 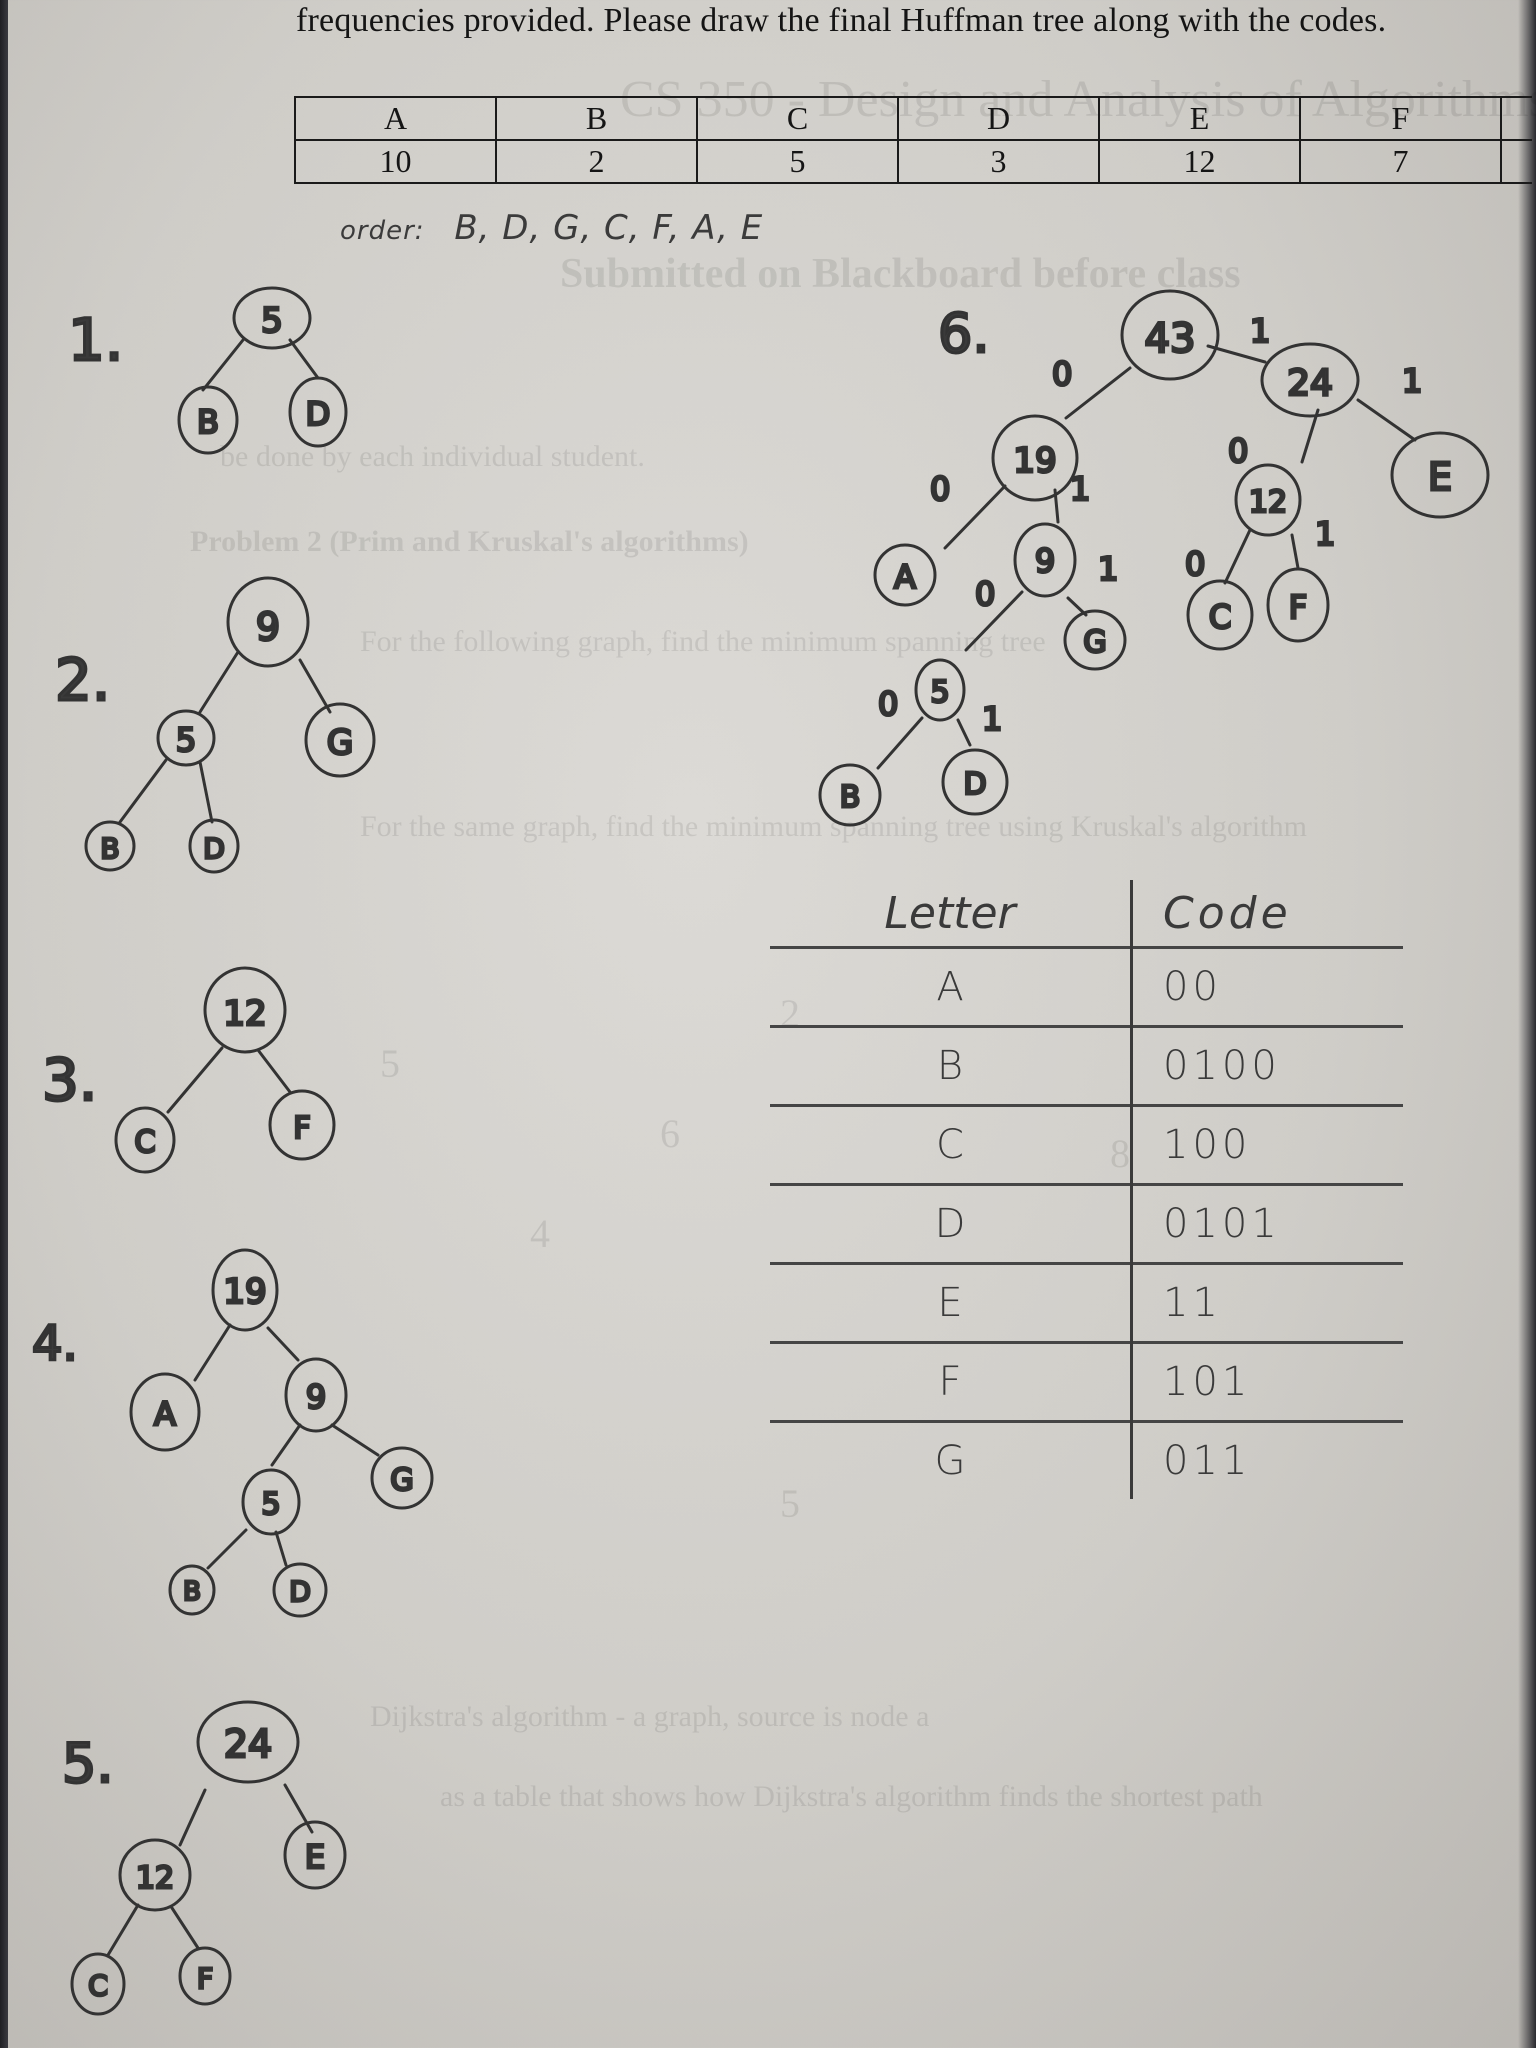 What do you see at coordinates (951, 1224) in the screenshot?
I see `code-letter: D` at bounding box center [951, 1224].